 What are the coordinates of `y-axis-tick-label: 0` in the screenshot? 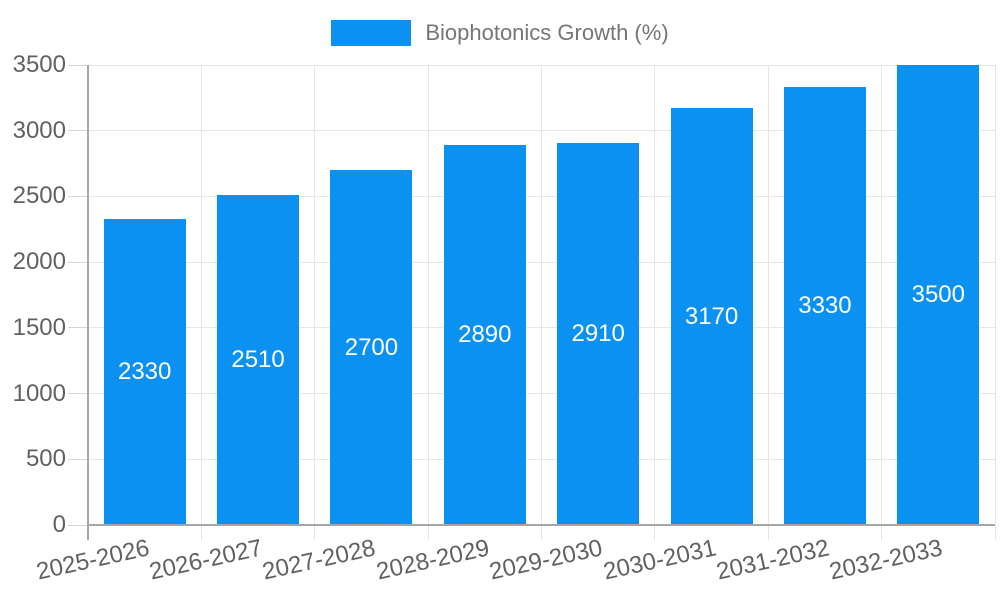 It's located at (59, 524).